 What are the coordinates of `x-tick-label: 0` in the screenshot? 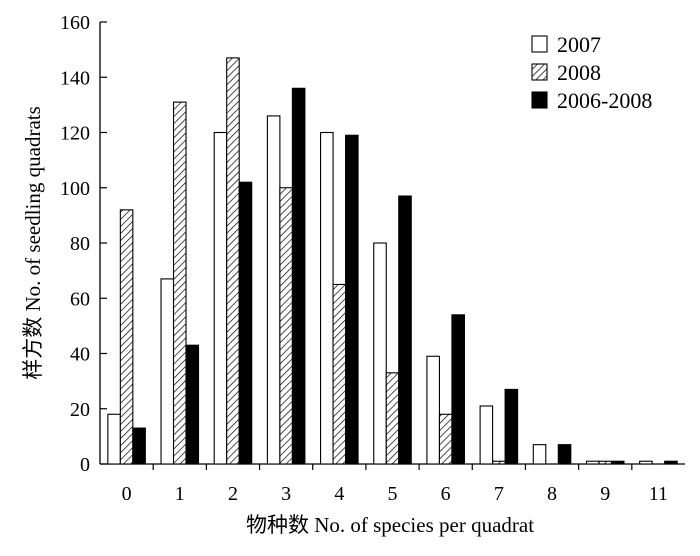 It's located at (127, 494).